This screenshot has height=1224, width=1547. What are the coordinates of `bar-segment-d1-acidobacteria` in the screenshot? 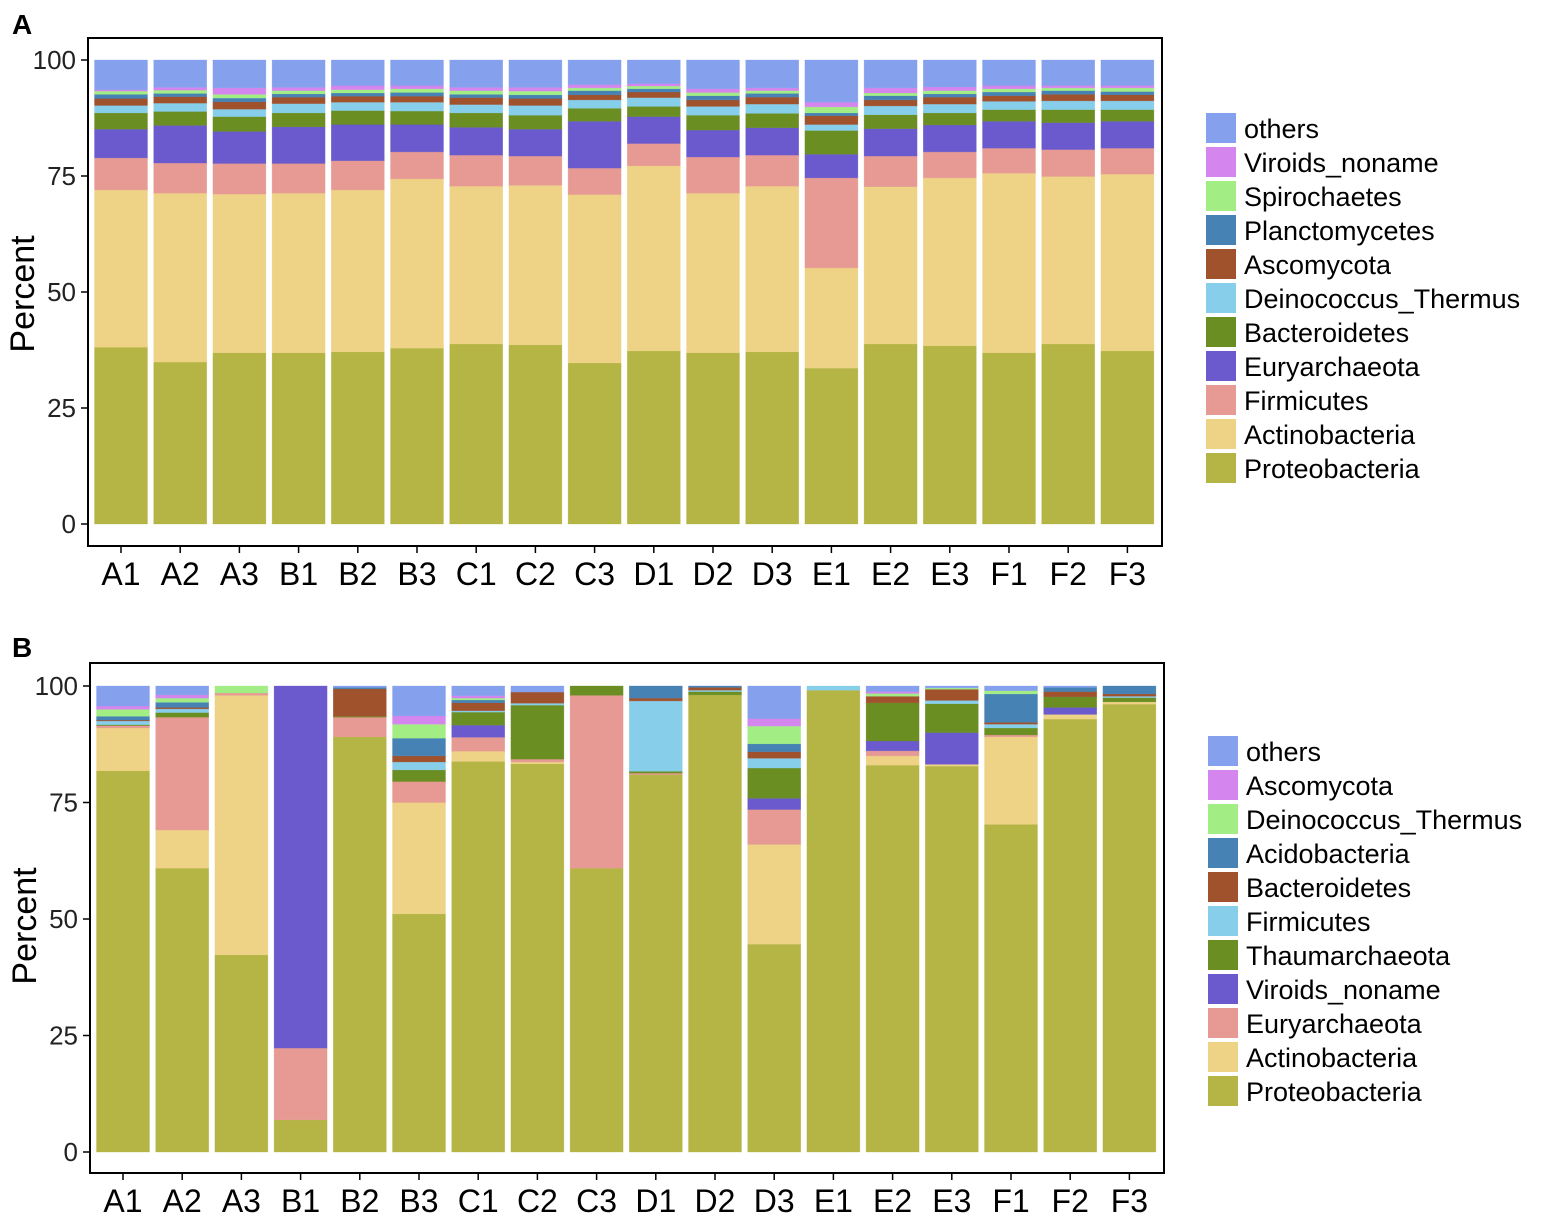 It's located at (655, 692).